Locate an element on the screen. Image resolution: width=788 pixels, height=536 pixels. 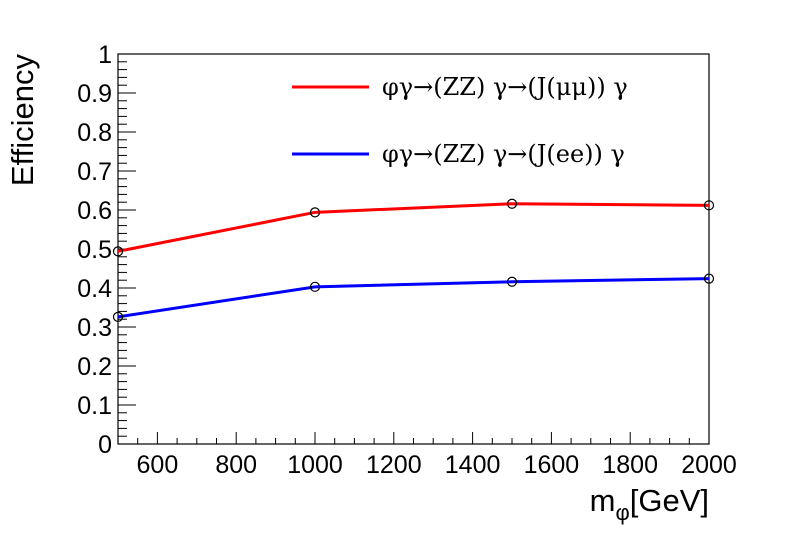
y-tick-label: 1 is located at coordinates (105, 55).